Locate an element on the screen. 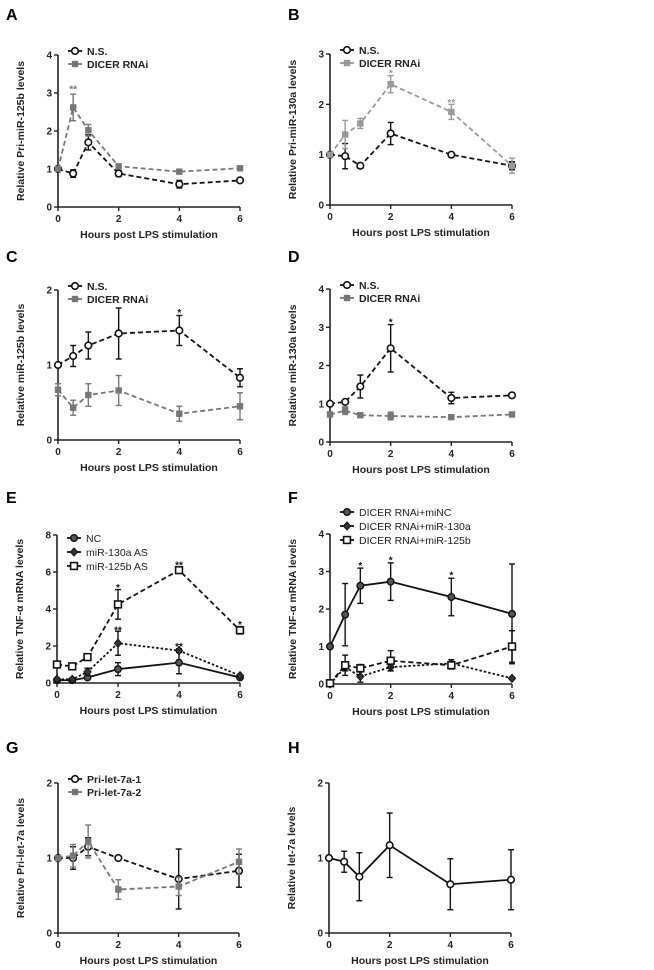  y-tick-label: 1 is located at coordinates (49, 859).